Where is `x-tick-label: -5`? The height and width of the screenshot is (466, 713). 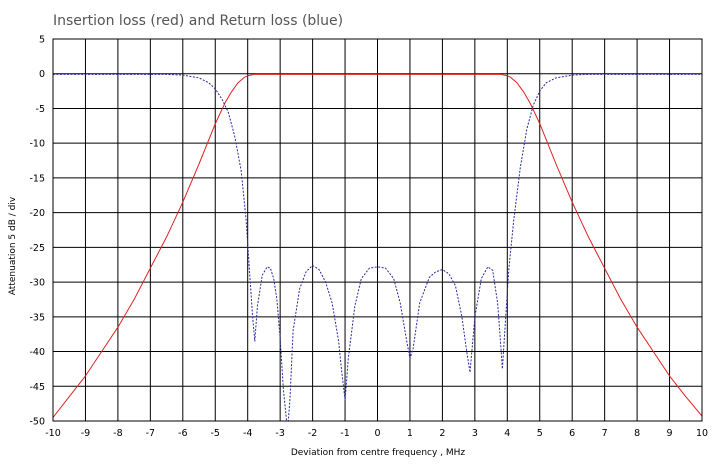 x-tick-label: -5 is located at coordinates (215, 433).